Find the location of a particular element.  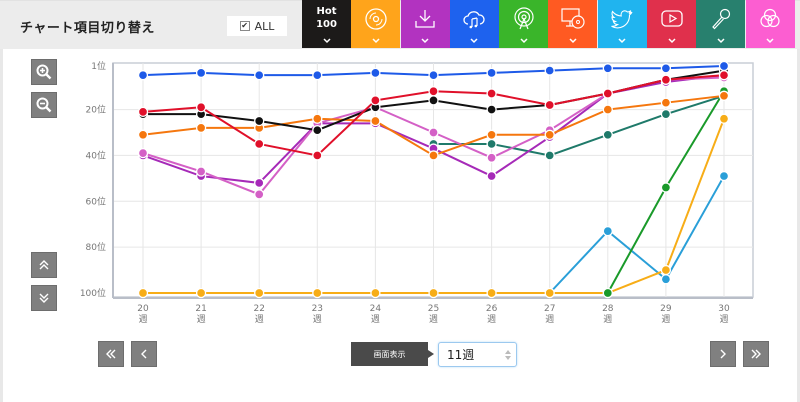

scroll-down-button is located at coordinates (44, 298).